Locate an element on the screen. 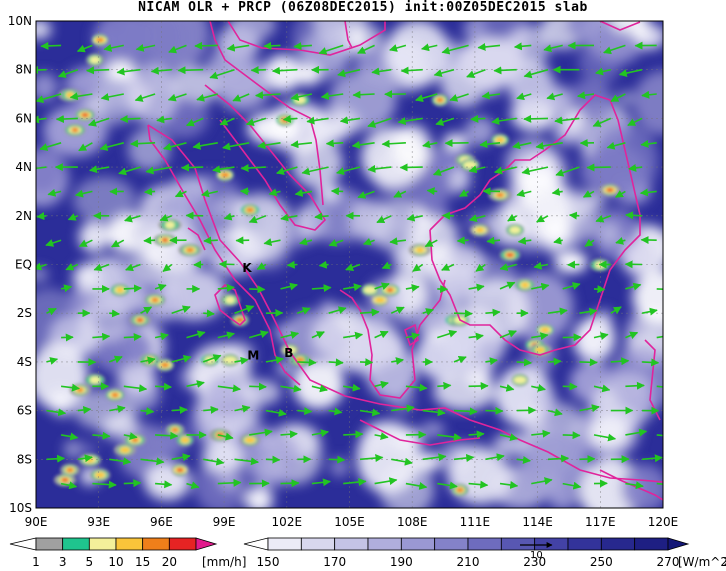 The image size is (726, 571). lat-label: 4N is located at coordinates (23, 167).